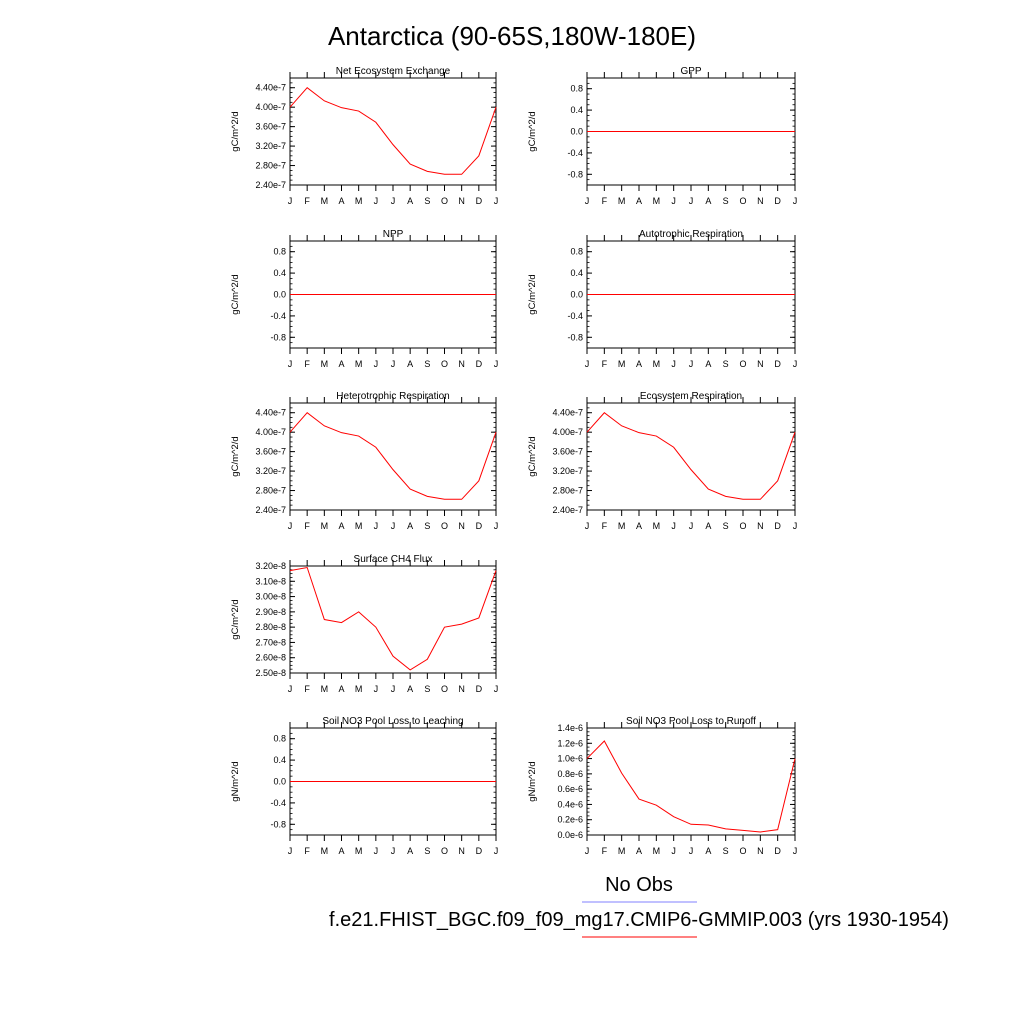 The width and height of the screenshot is (1024, 1024). What do you see at coordinates (567, 491) in the screenshot?
I see `y-tick-label: 2.80e-7` at bounding box center [567, 491].